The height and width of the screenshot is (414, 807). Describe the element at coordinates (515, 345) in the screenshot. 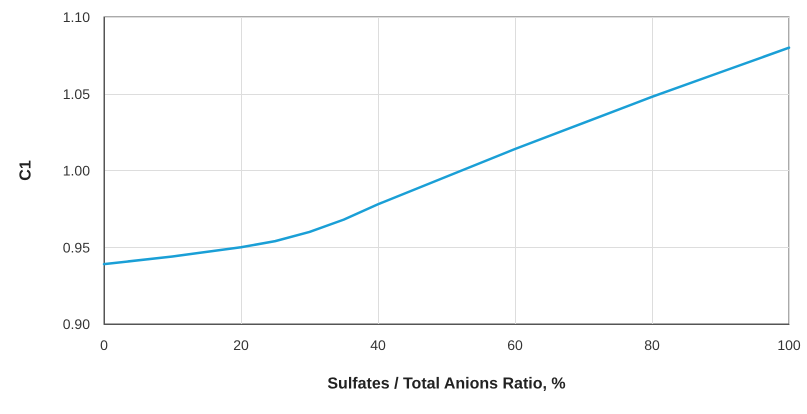

I see `x-tick-label: 60` at that location.